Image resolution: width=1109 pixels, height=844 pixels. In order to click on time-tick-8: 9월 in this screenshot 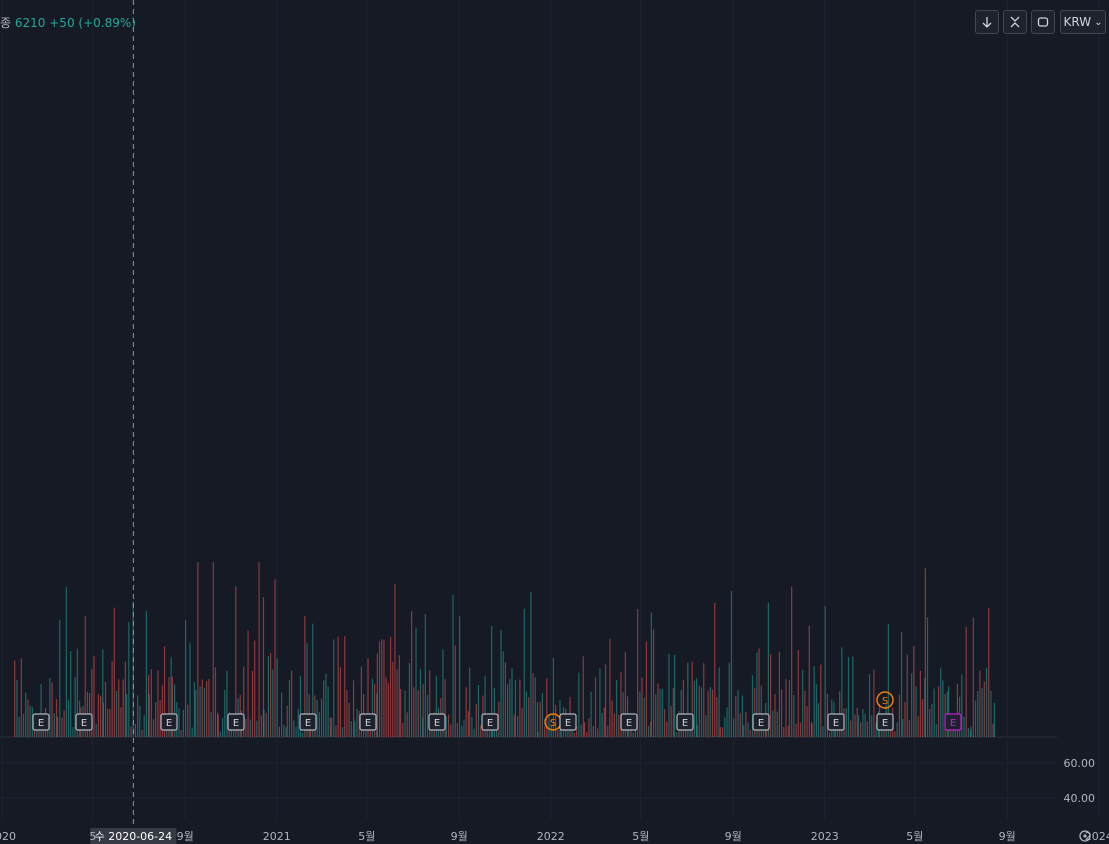, I will do `click(733, 836)`.